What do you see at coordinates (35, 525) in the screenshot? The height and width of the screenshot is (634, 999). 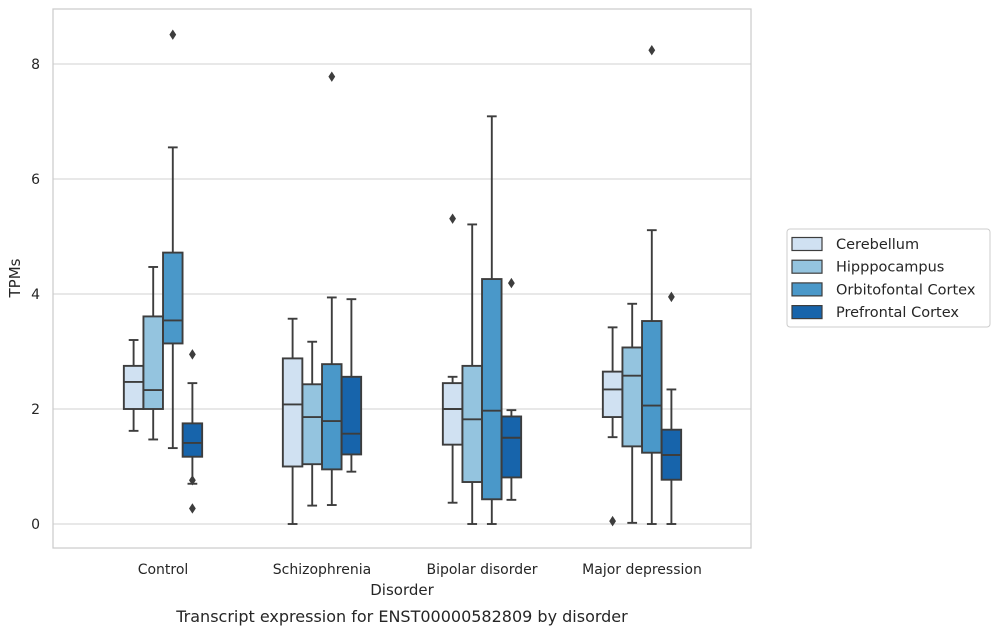 I see `y-tick-label: 0` at bounding box center [35, 525].